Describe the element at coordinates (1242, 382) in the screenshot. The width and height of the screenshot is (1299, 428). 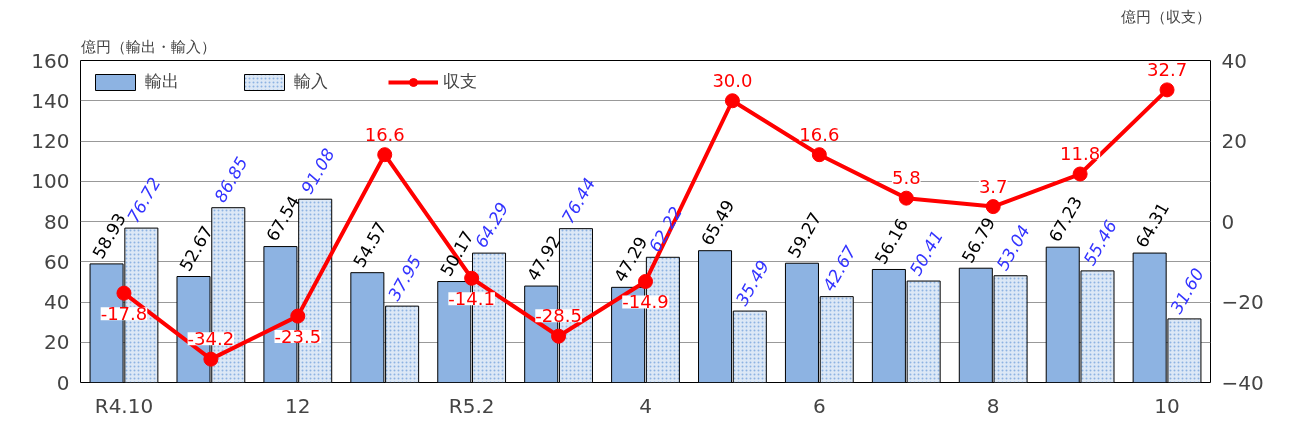
I see `y2-tick-label: −40` at that location.